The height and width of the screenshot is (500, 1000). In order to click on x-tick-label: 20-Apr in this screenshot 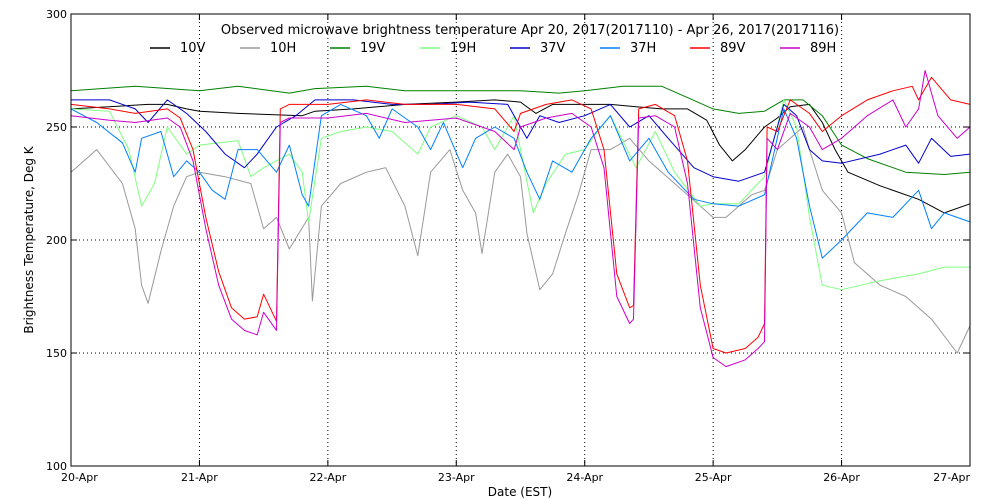, I will do `click(79, 477)`.